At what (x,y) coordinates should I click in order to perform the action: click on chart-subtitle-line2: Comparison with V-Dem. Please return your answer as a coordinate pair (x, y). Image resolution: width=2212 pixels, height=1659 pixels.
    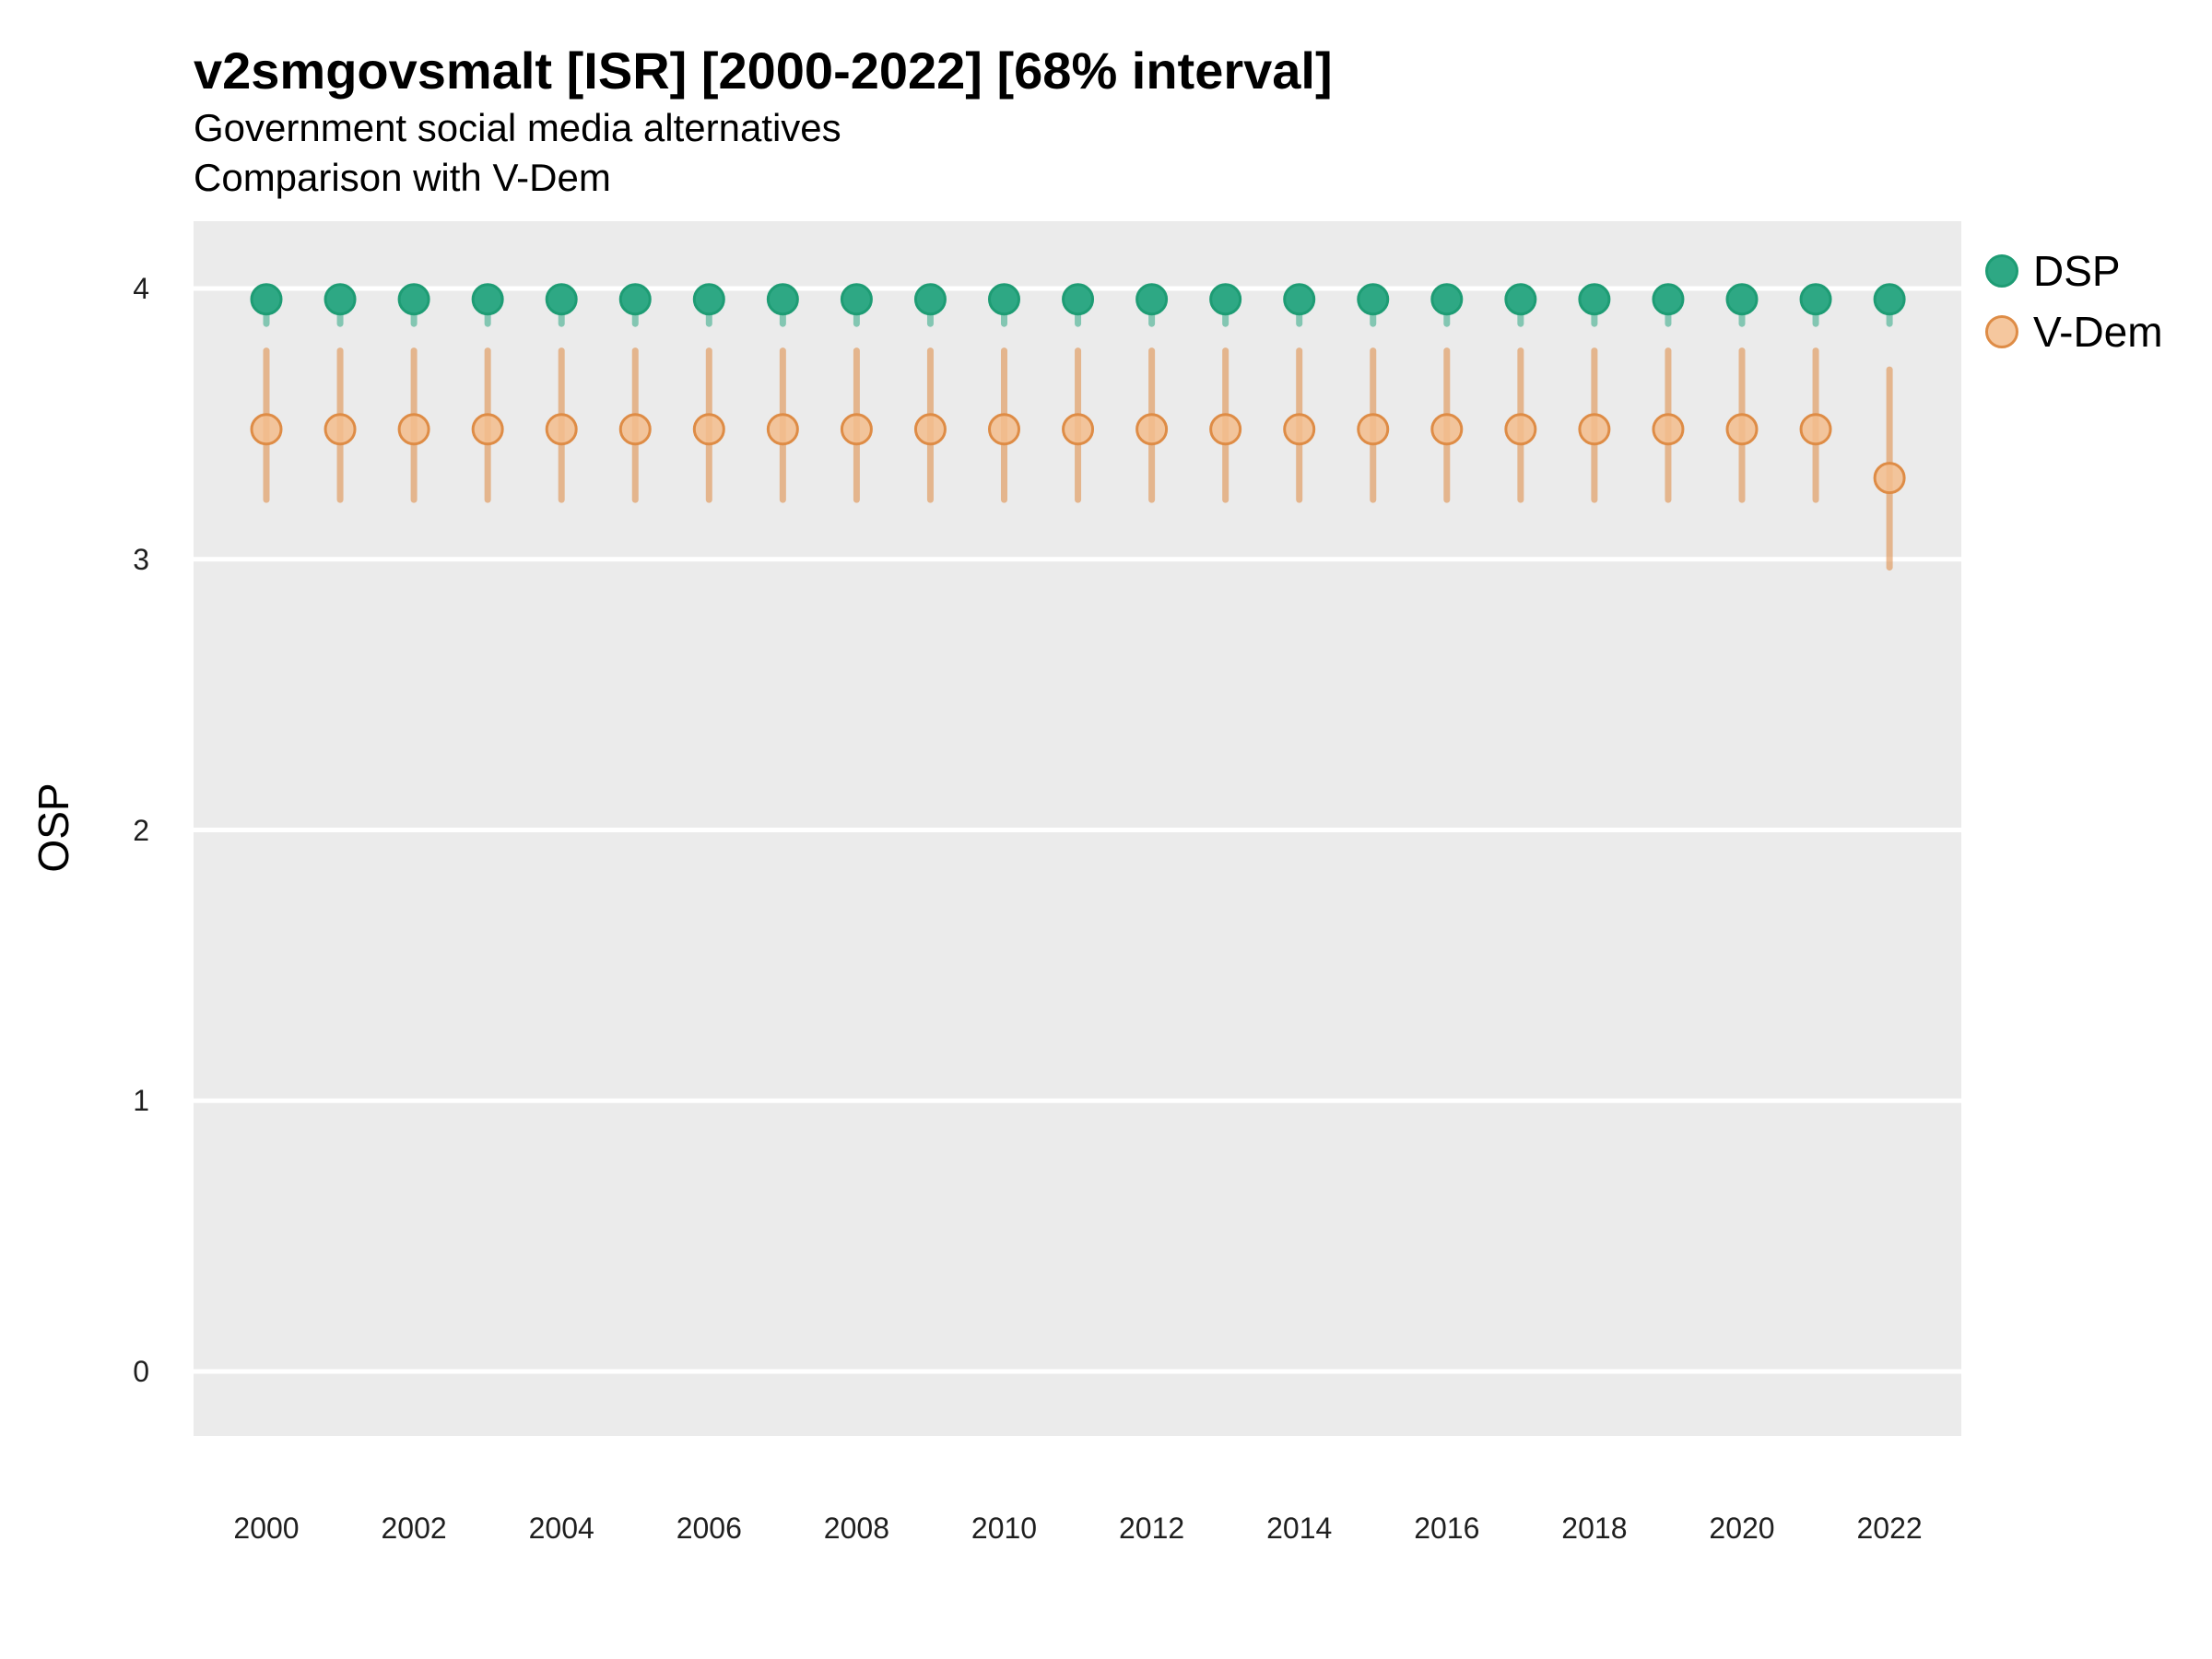
    Looking at the image, I should click on (402, 177).